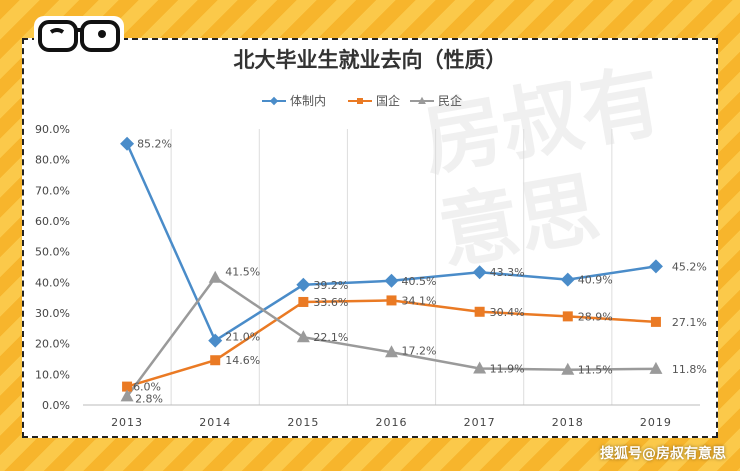 This screenshot has width=740, height=471. I want to click on legend-label: 民企, so click(450, 100).